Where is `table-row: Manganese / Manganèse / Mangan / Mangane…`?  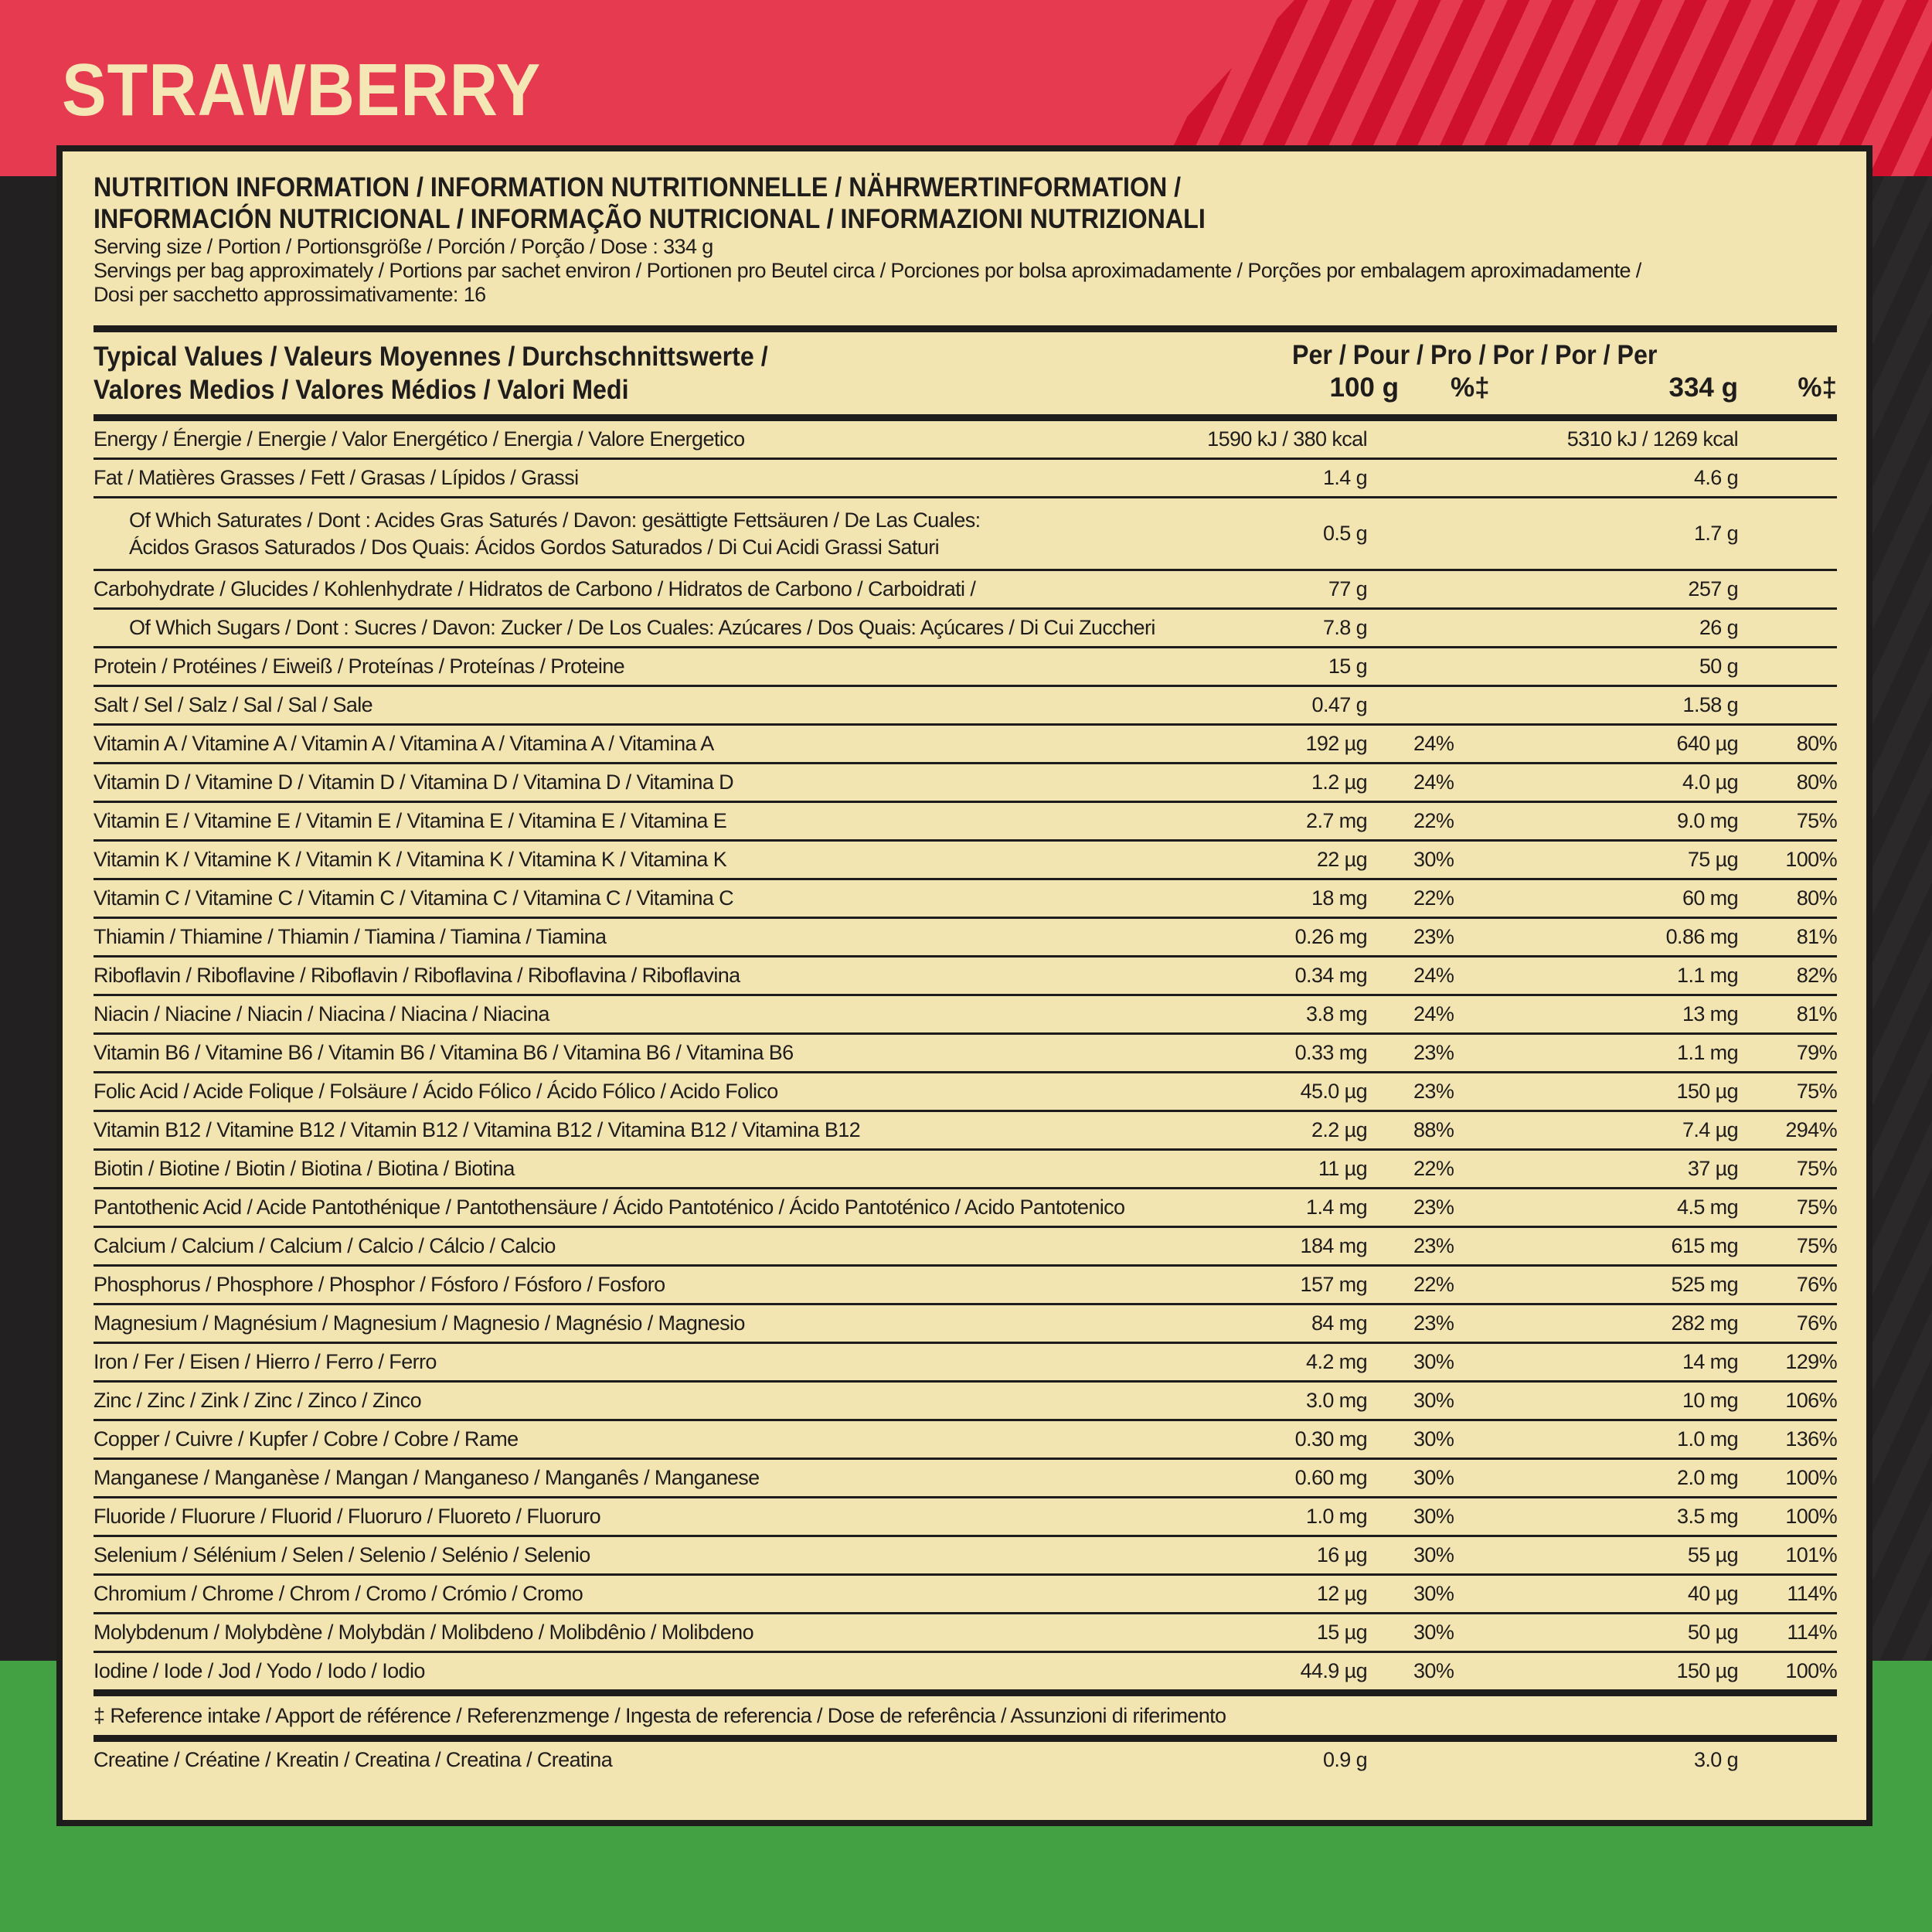 table-row: Manganese / Manganèse / Mangan / Mangane… is located at coordinates (966, 1478).